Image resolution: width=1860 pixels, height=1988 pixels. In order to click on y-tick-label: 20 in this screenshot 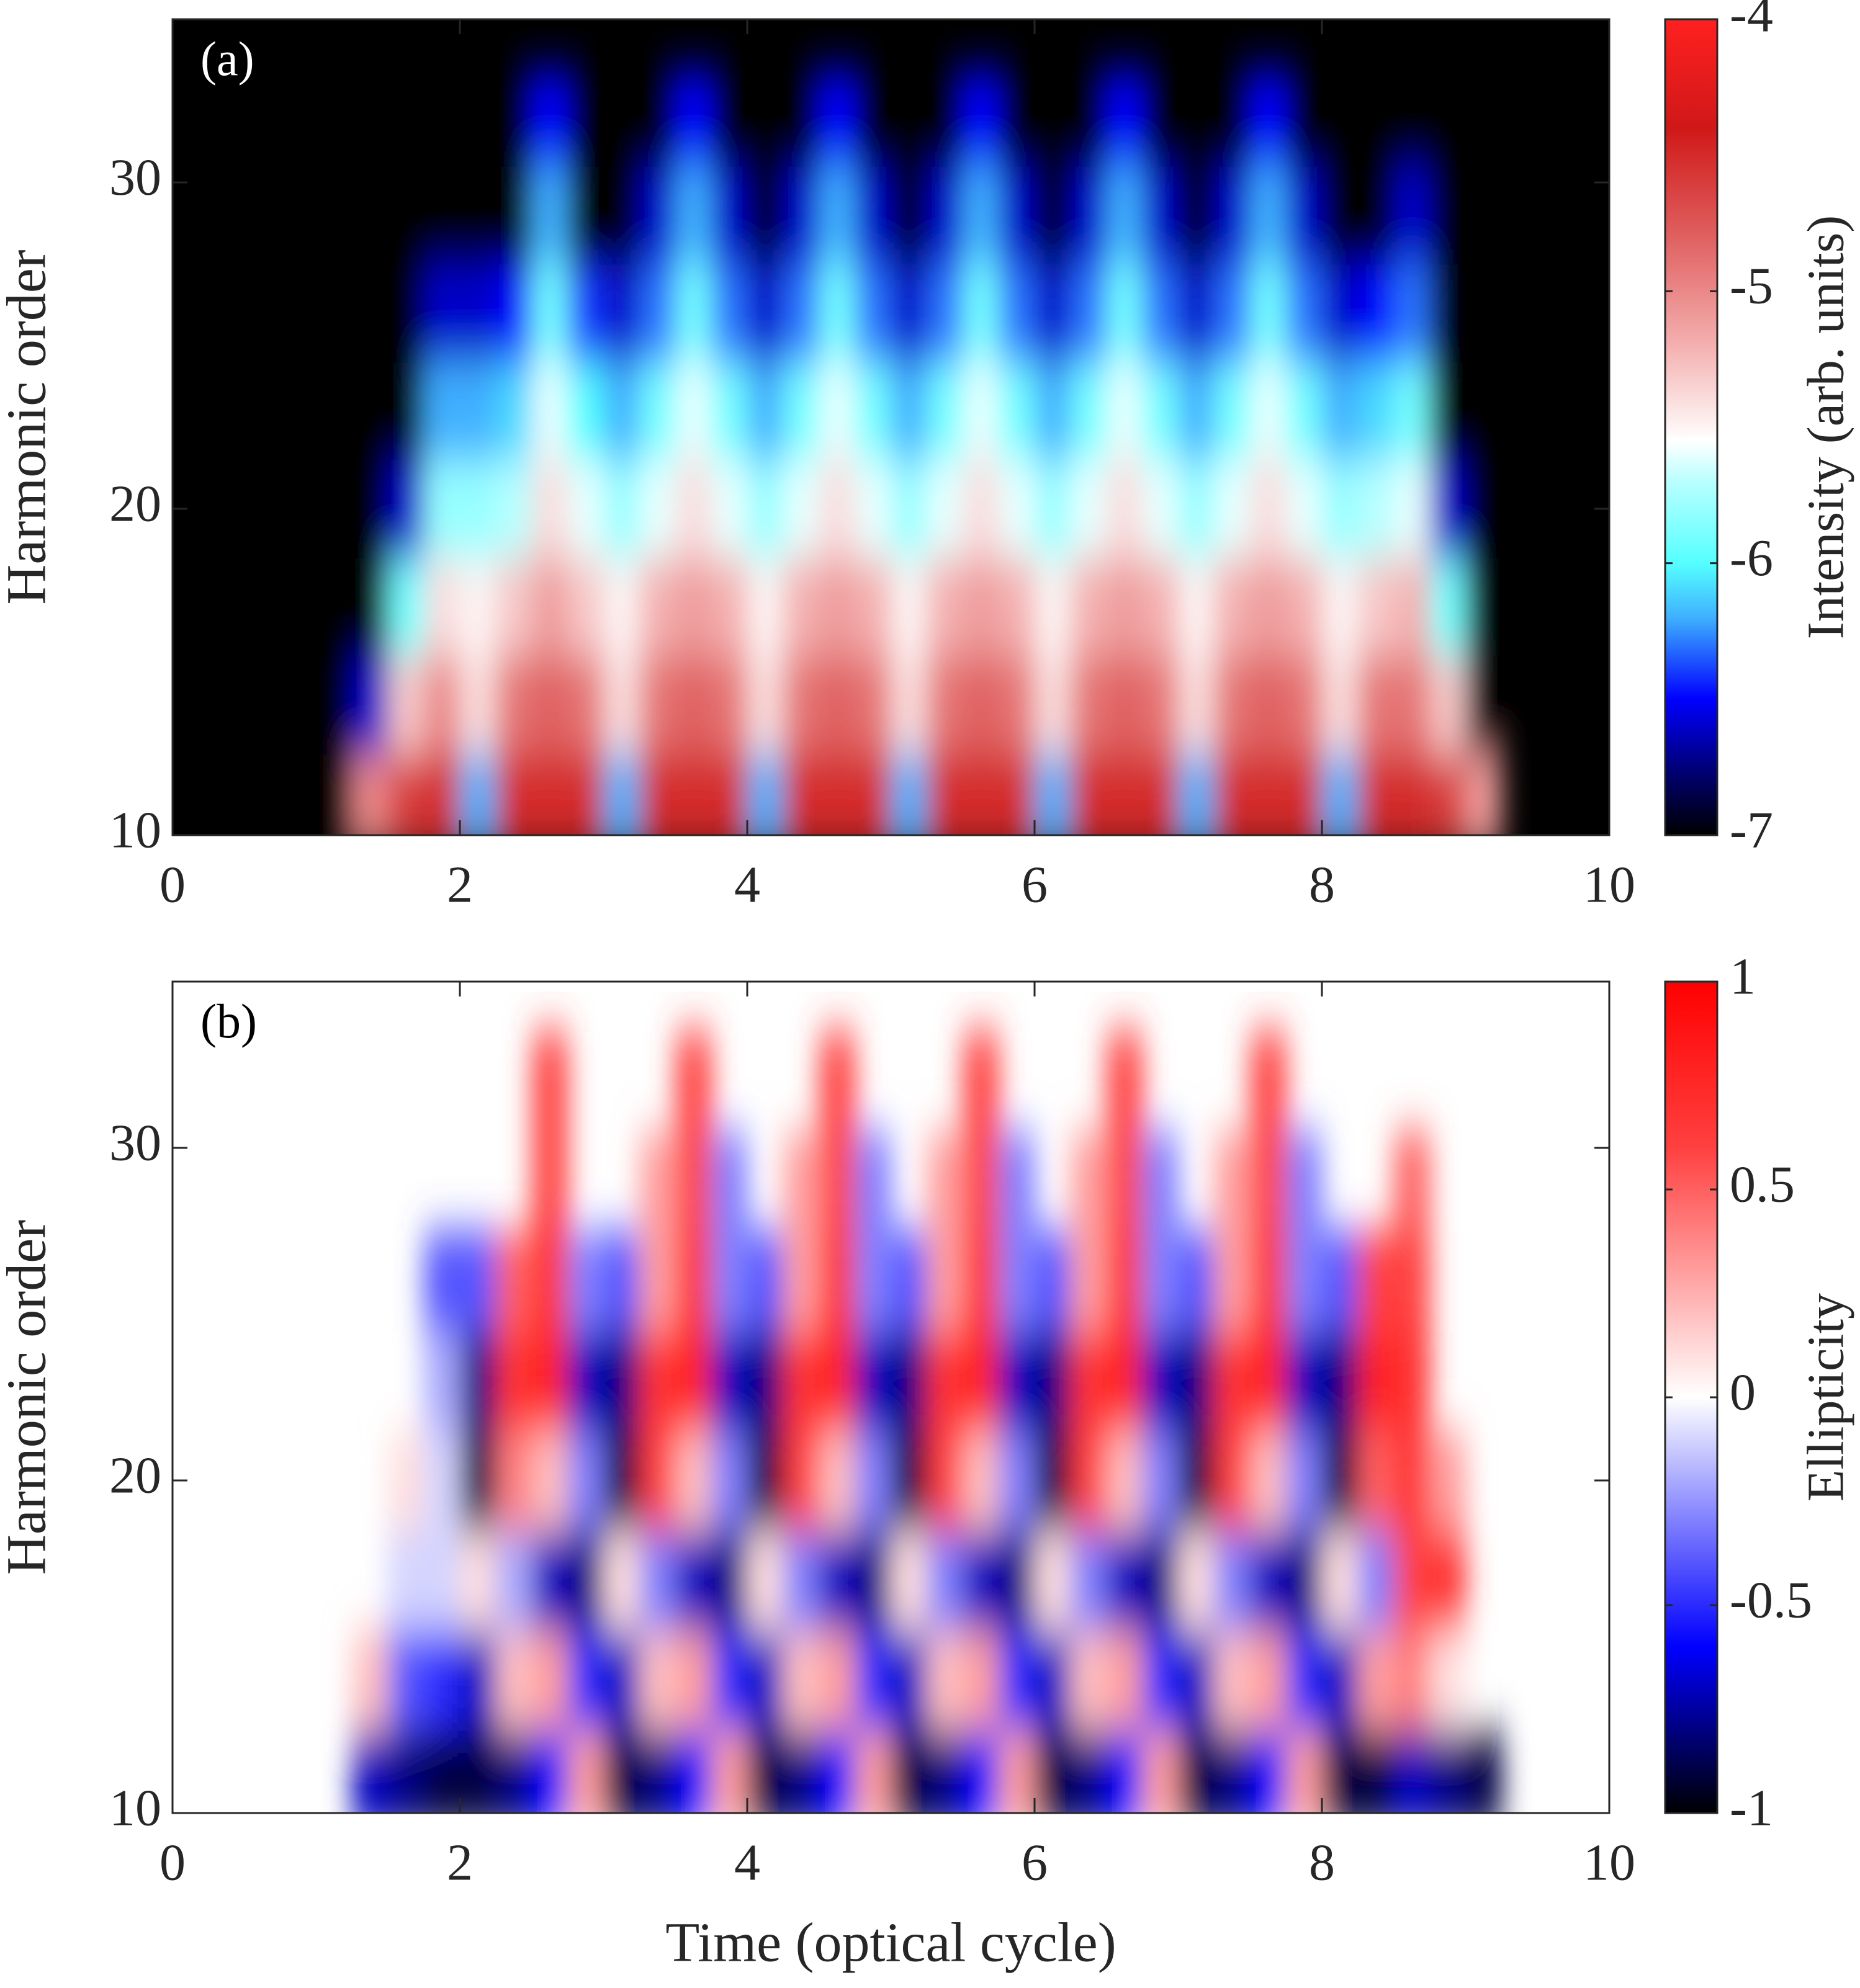, I will do `click(135, 503)`.